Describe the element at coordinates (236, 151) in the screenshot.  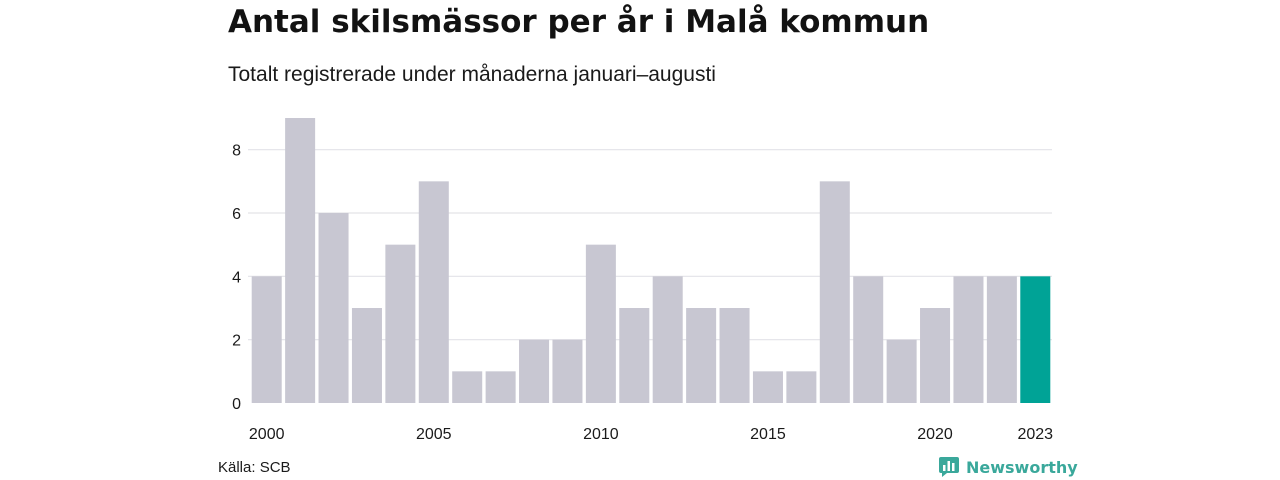
I see `y-tick-label: 8` at that location.